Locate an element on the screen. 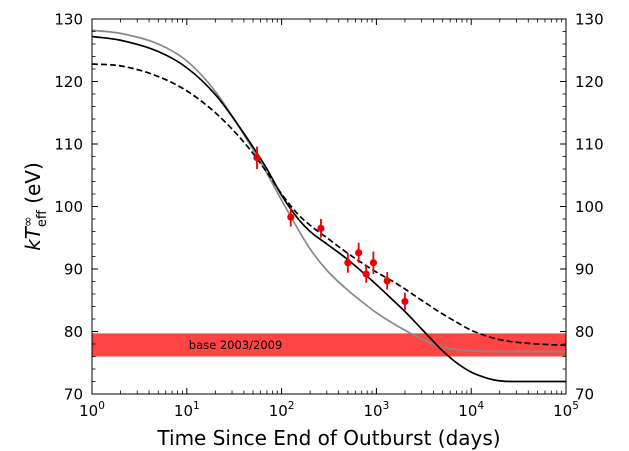  x-tick-label: 10² is located at coordinates (282, 410).